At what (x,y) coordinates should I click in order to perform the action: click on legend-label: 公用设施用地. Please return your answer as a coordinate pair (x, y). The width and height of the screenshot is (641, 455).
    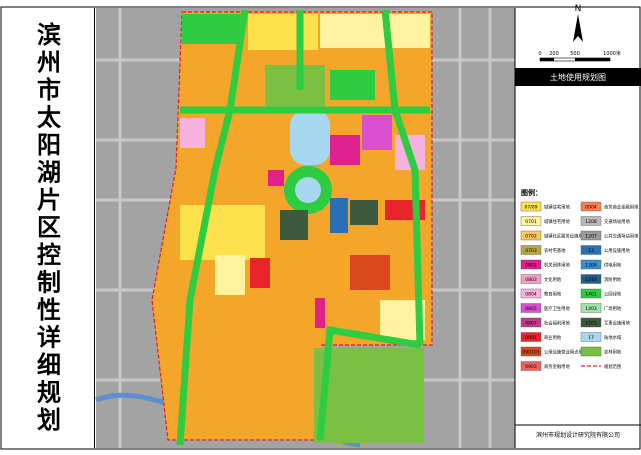
    Looking at the image, I should click on (617, 250).